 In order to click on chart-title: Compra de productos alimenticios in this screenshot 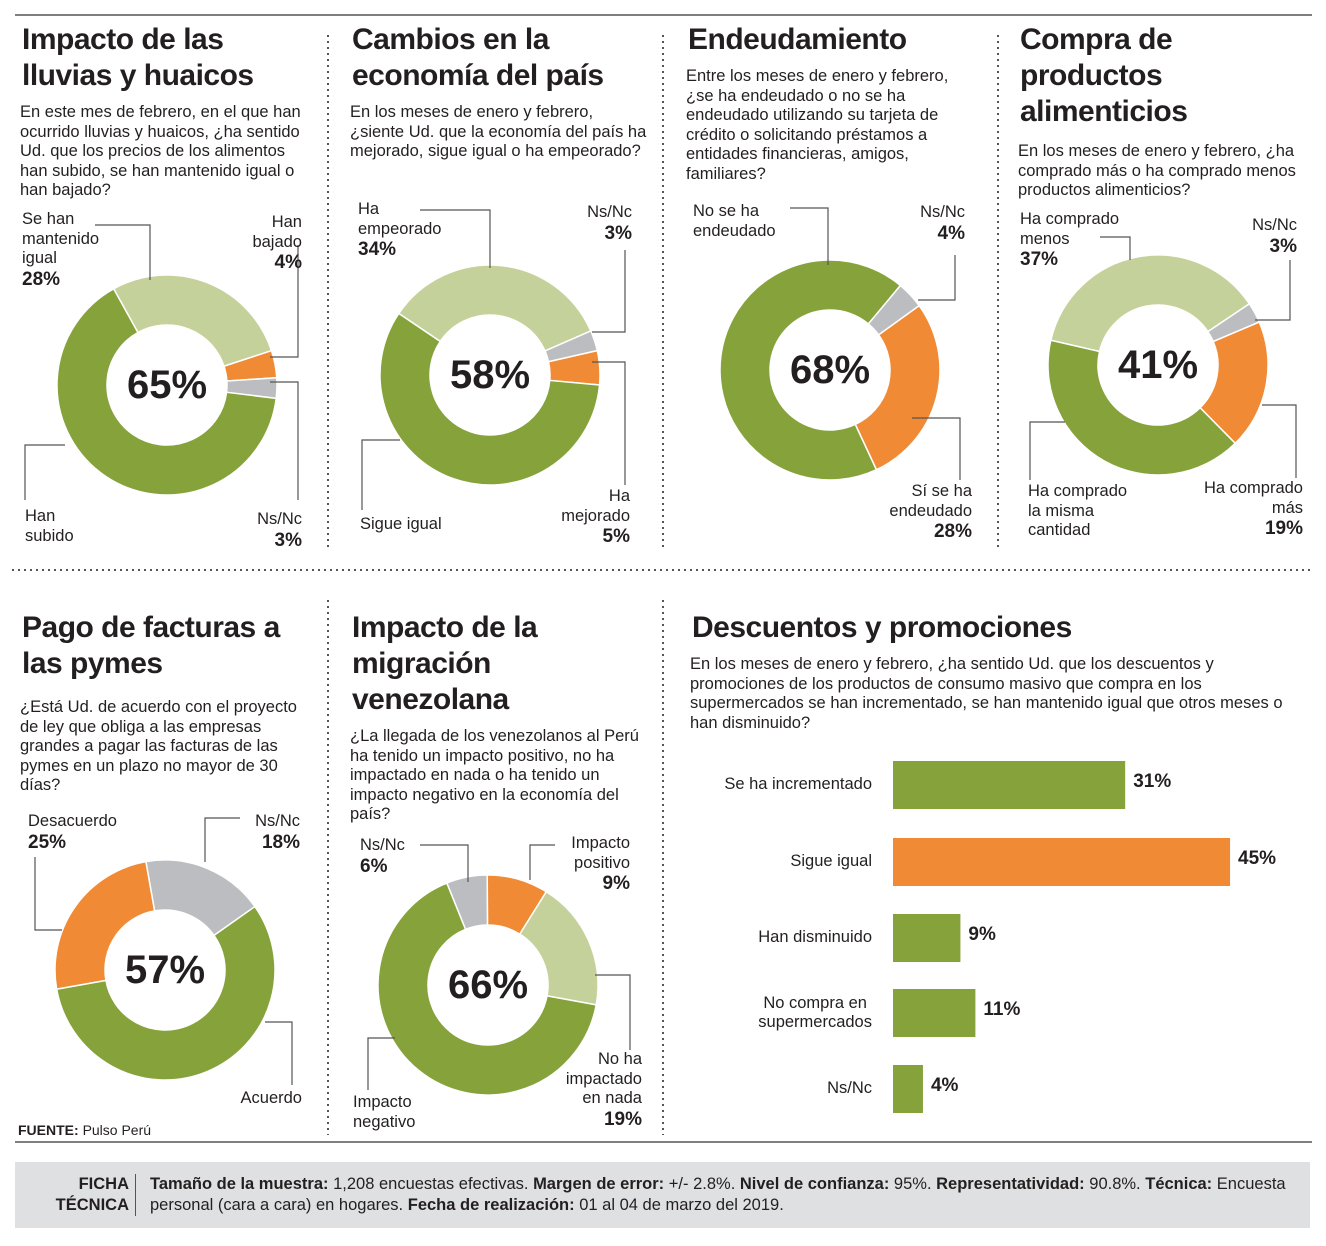, I will do `click(1104, 75)`.